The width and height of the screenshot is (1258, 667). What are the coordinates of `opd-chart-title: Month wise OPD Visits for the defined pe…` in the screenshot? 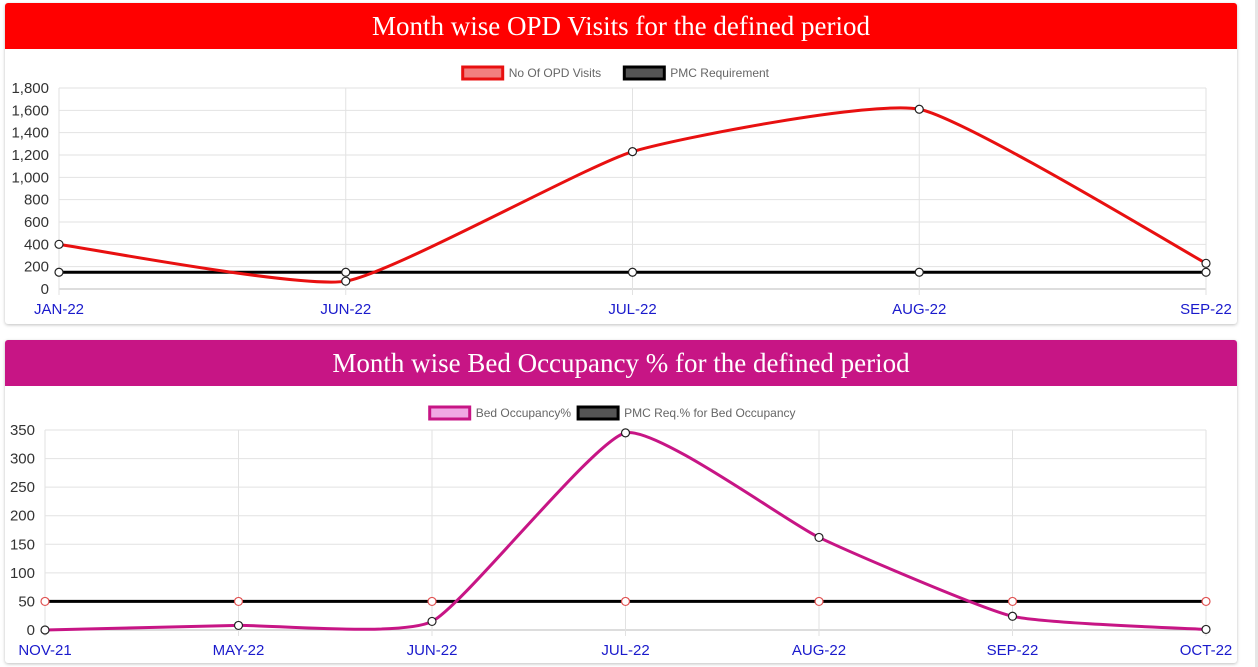 It's located at (621, 26).